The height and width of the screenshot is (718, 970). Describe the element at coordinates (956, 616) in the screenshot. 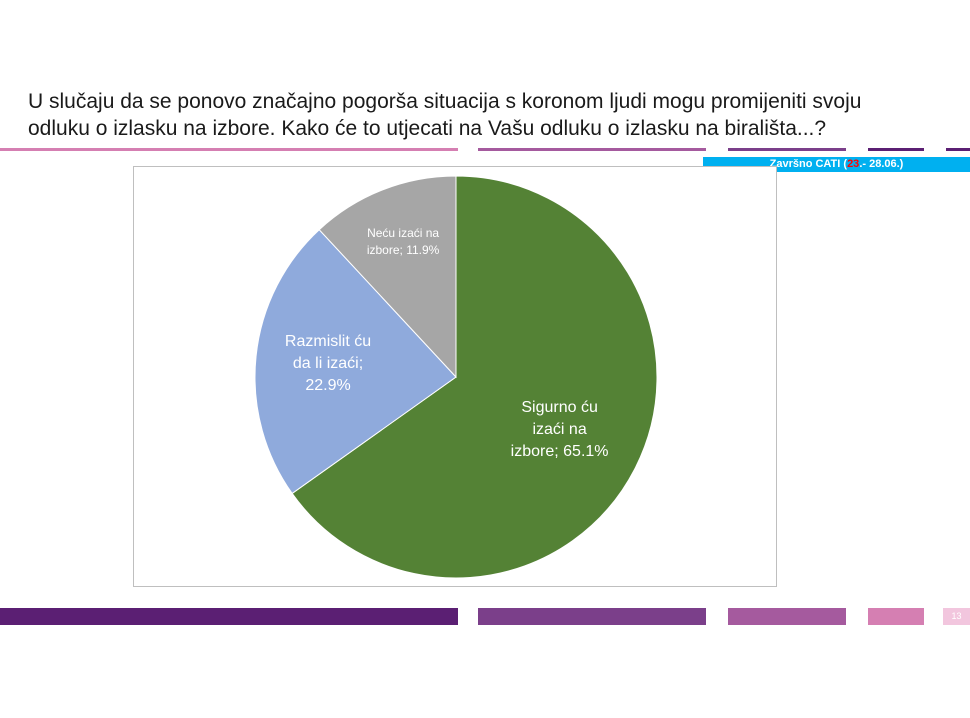

I see `page-number: 13` at that location.